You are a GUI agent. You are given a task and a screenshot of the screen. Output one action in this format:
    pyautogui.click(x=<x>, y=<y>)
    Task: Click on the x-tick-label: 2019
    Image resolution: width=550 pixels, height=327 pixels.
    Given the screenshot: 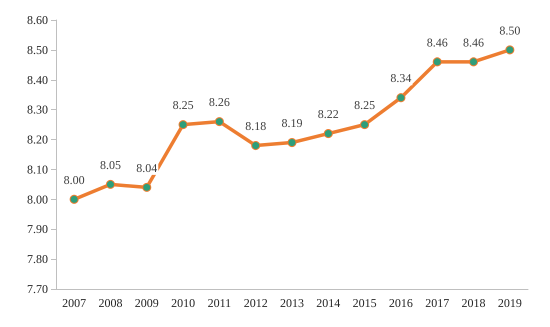 What is the action you would take?
    pyautogui.click(x=510, y=303)
    